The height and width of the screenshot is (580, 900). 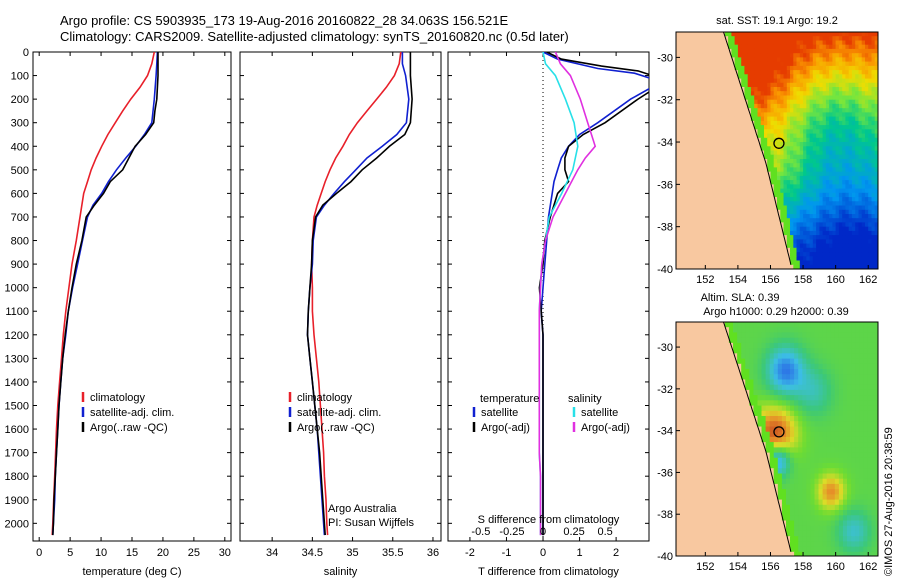 What do you see at coordinates (757, 148) in the screenshot?
I see `coastline` at bounding box center [757, 148].